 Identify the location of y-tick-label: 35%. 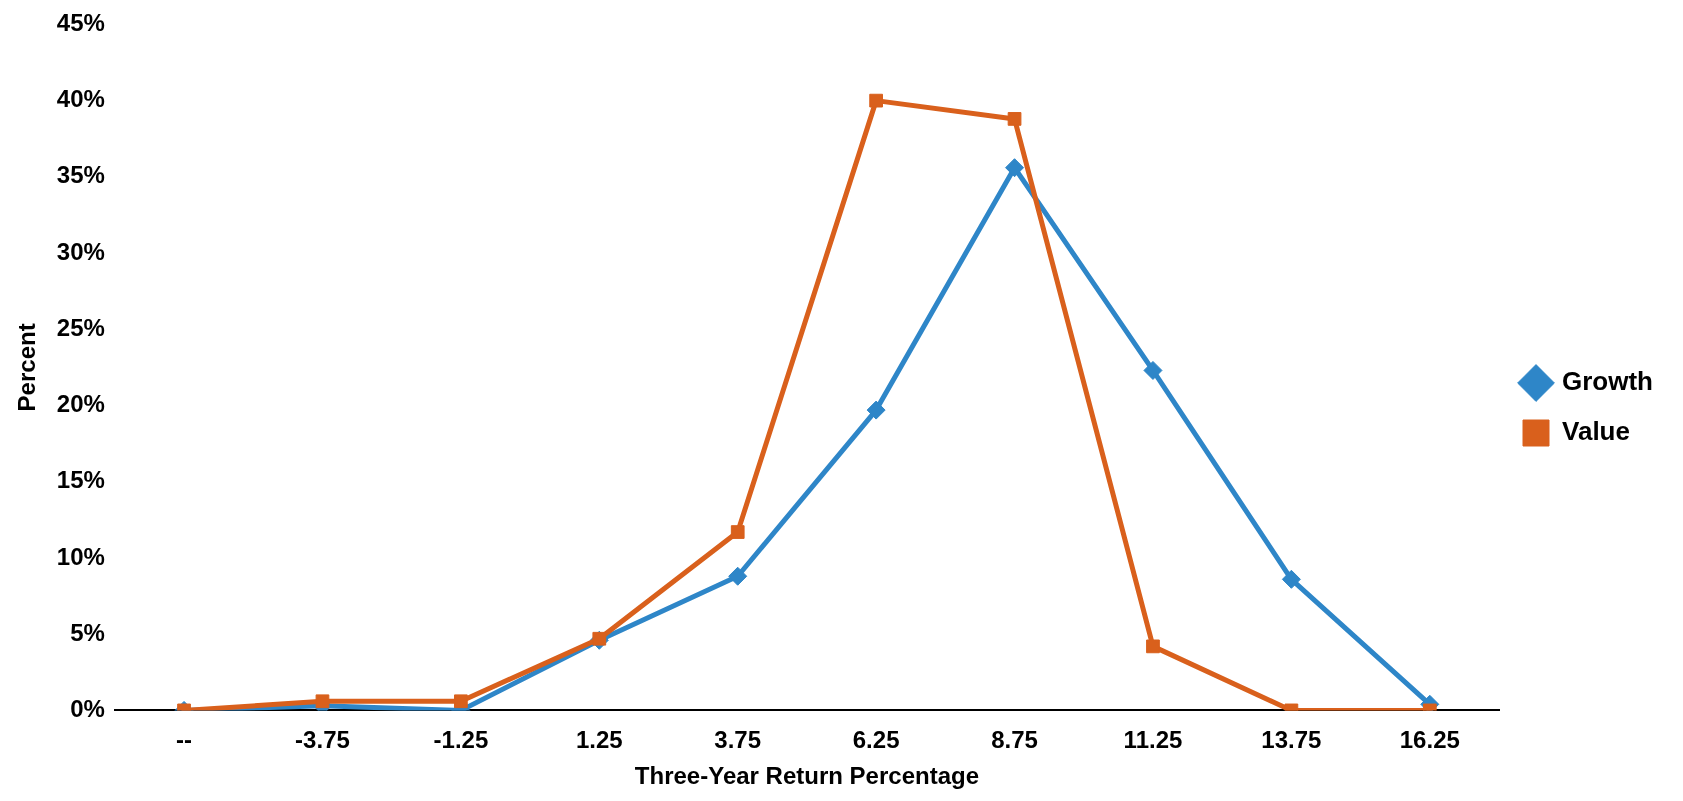
(80, 175).